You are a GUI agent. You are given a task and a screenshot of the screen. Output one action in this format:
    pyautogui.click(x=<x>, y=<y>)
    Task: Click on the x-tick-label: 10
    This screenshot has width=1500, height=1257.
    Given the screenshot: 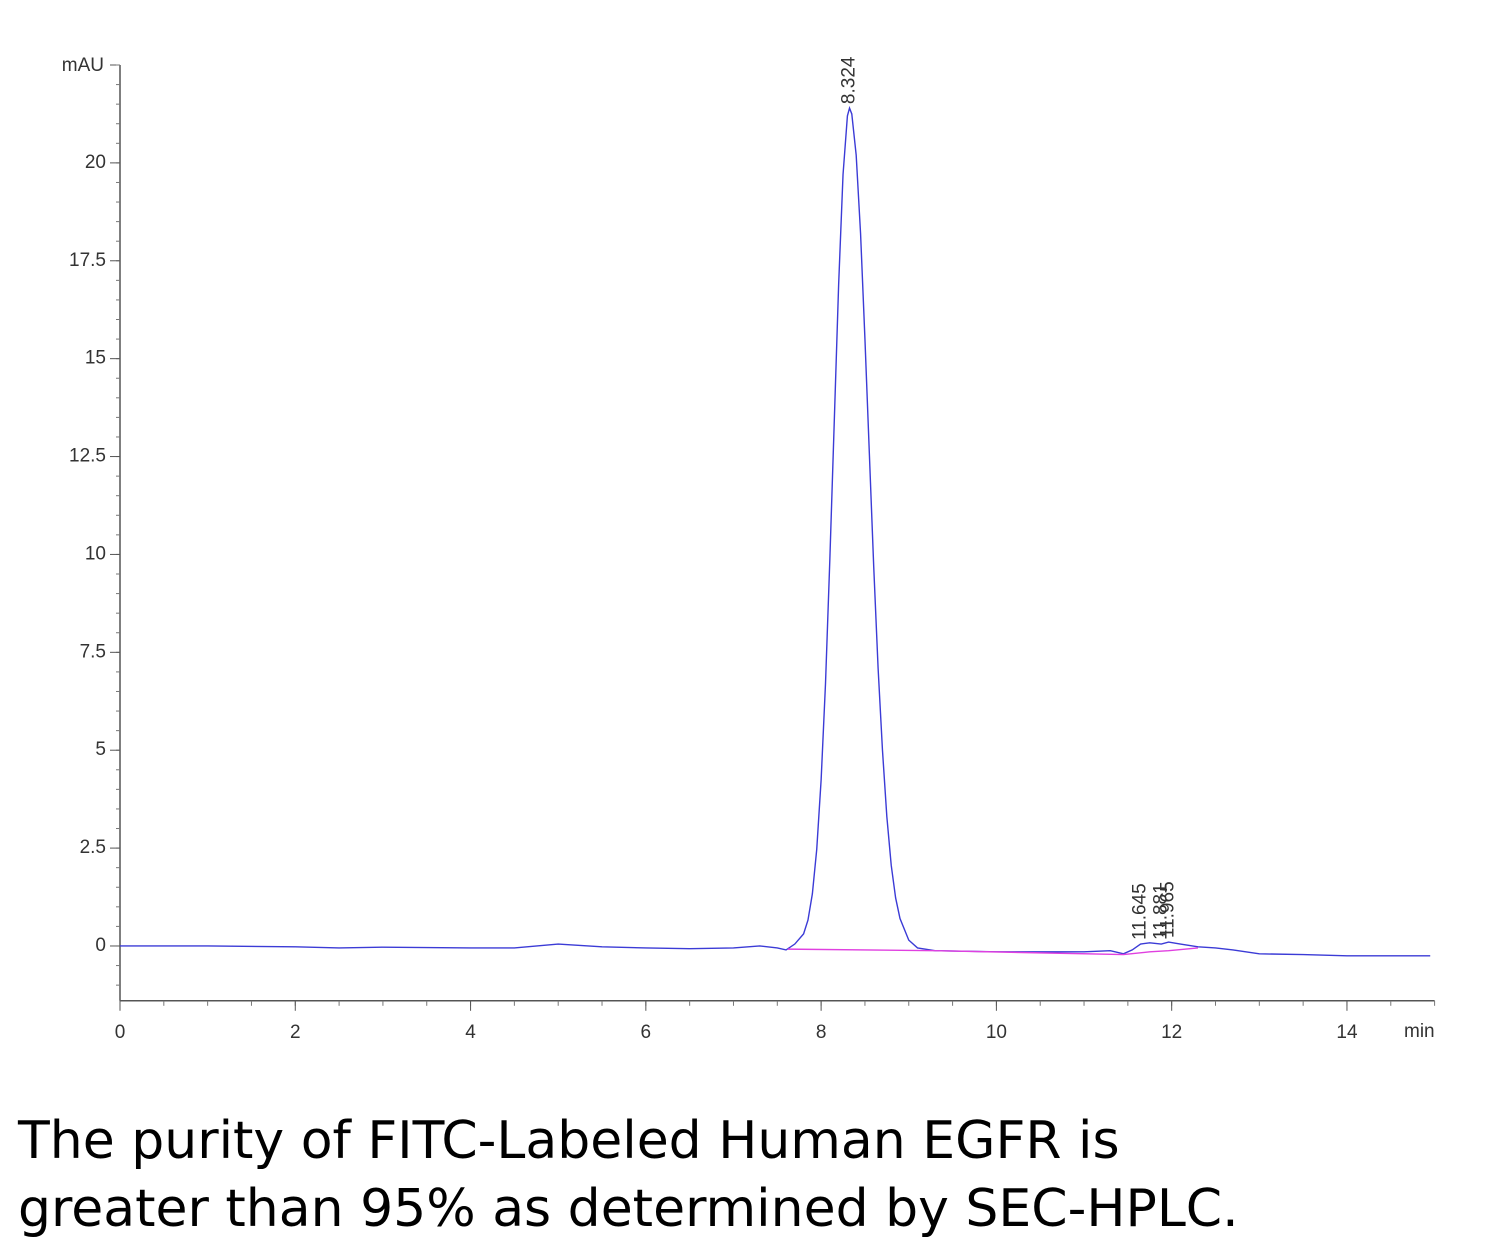 What is the action you would take?
    pyautogui.click(x=996, y=1032)
    